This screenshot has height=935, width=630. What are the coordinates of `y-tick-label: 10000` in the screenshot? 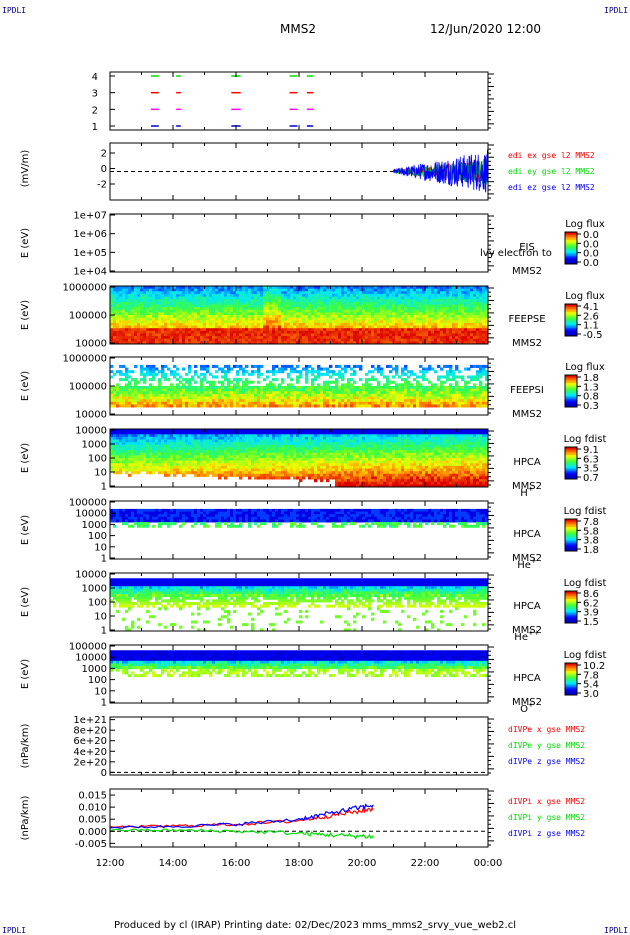 It's located at (91, 415).